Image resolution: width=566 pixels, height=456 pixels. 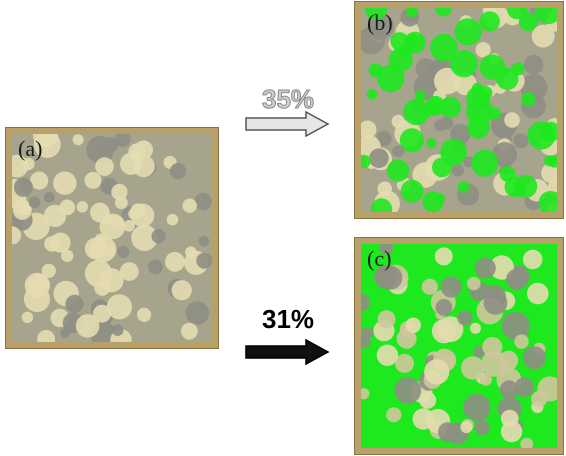 What do you see at coordinates (30, 148) in the screenshot?
I see `panel-label-a: (a)` at bounding box center [30, 148].